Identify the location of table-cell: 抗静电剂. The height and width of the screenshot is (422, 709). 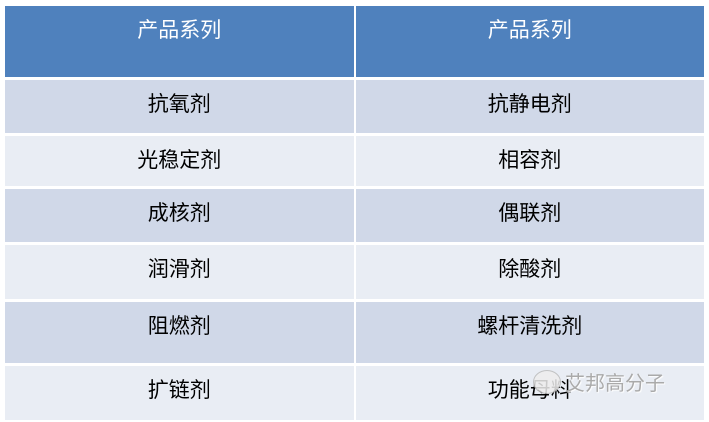
(529, 106).